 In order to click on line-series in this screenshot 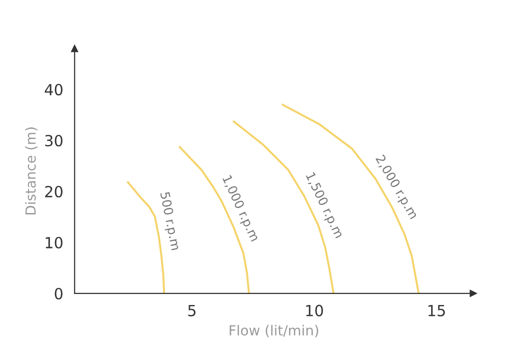, I will do `click(351, 199)`.